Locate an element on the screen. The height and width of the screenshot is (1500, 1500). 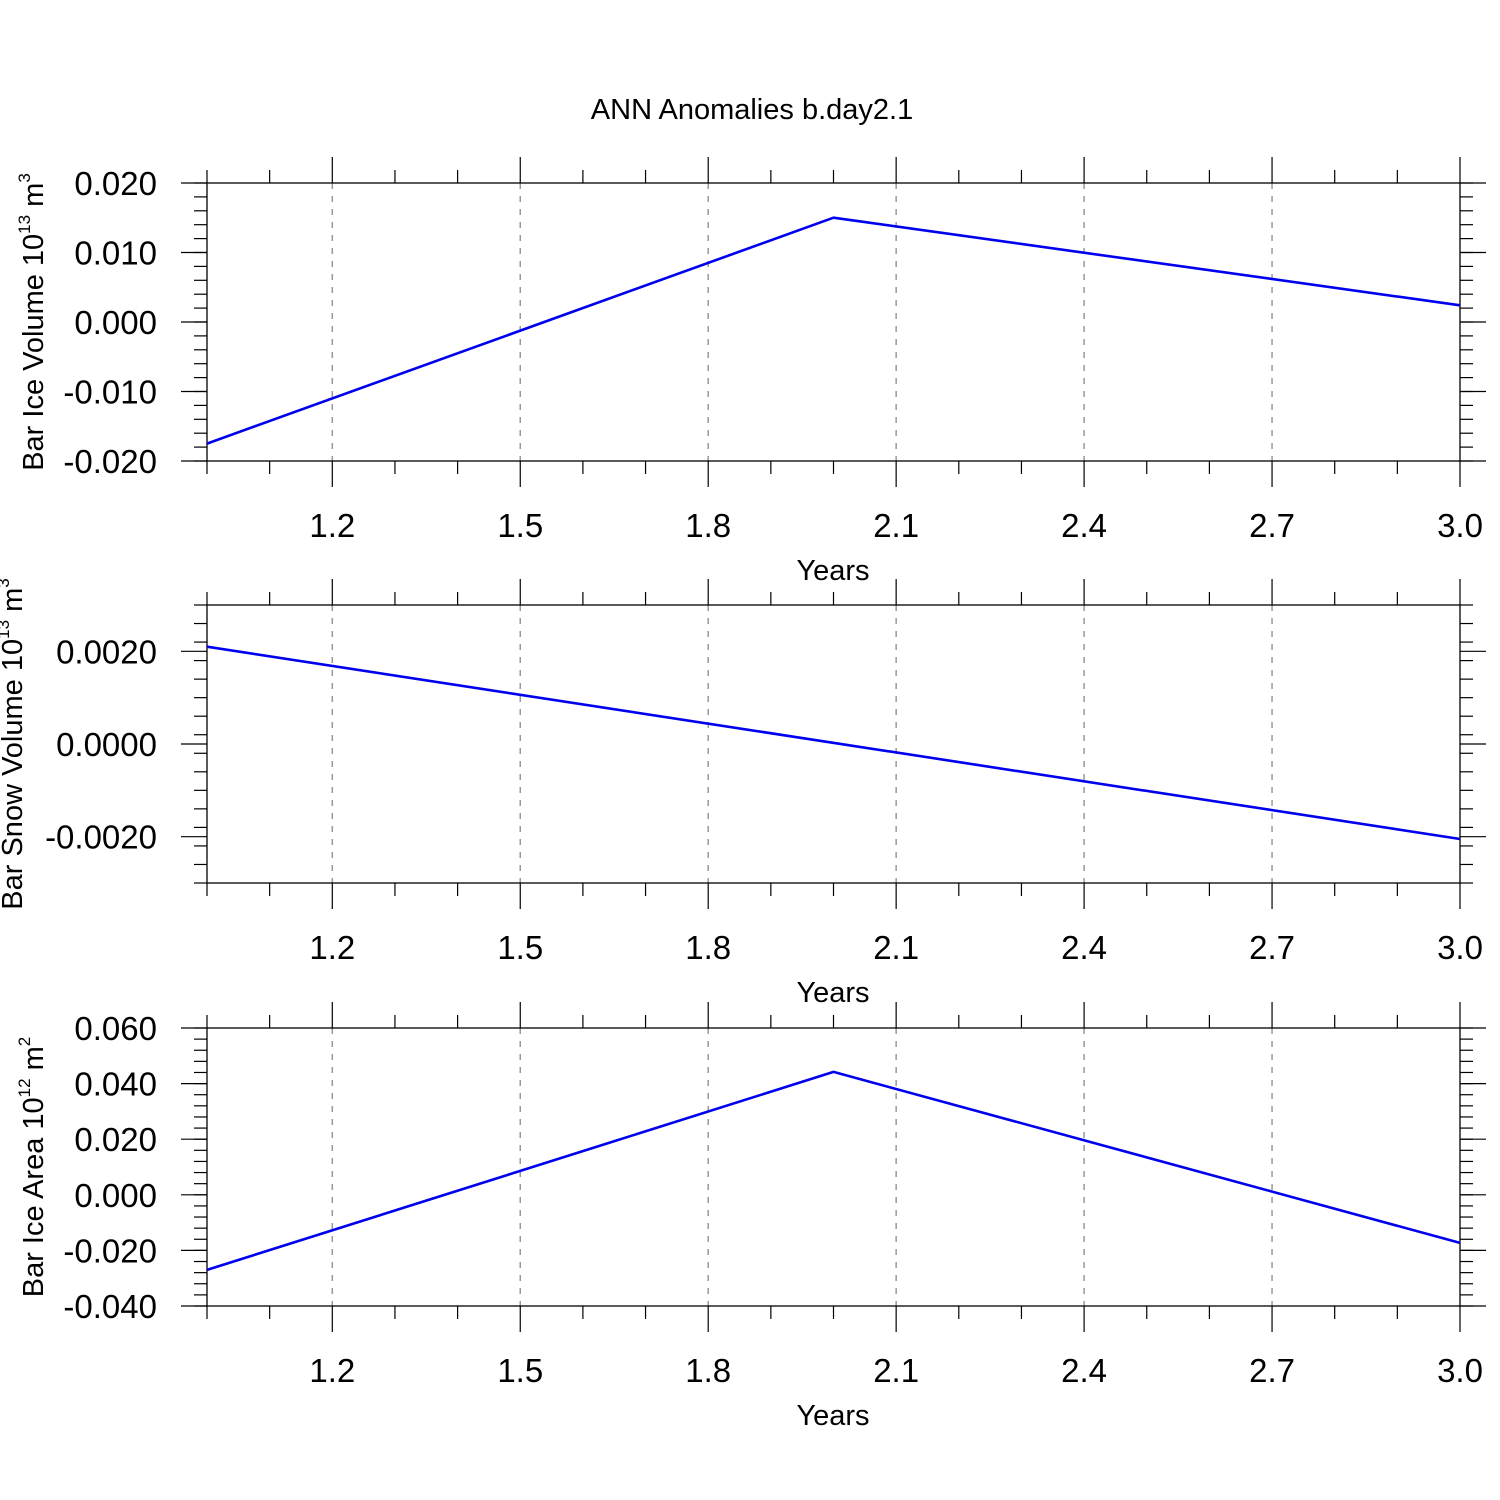
y-axis-label-text: Bar Ice Volume 10 is located at coordinates (34, 352).